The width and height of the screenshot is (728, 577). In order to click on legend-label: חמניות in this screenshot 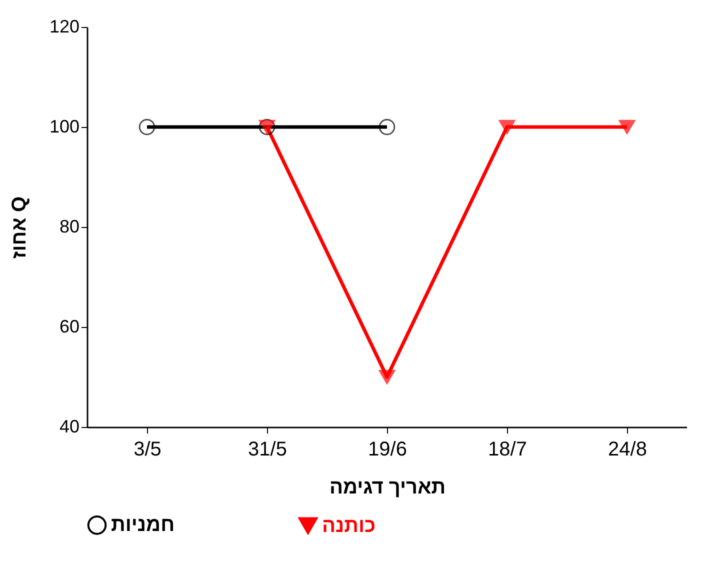, I will do `click(143, 525)`.